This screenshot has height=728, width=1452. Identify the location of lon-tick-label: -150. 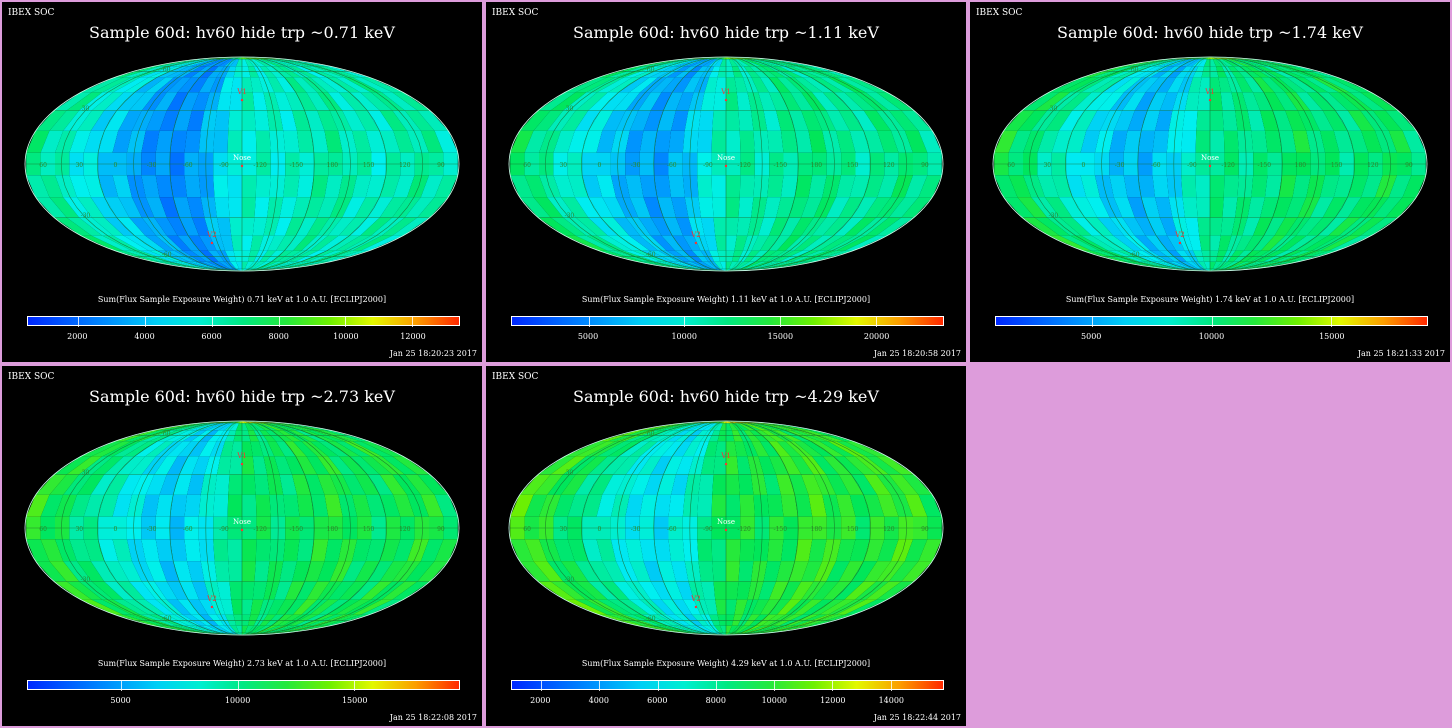
(297, 165).